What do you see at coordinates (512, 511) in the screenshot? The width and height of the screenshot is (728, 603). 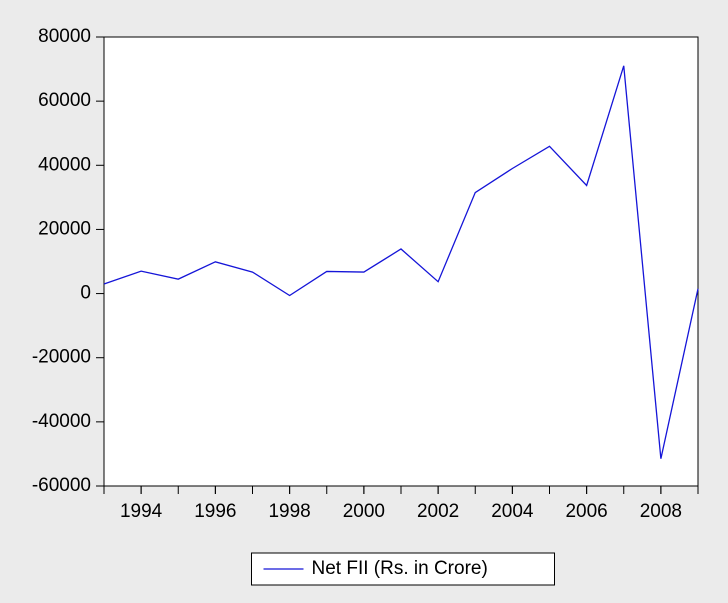 I see `x-tick-label: 2004` at bounding box center [512, 511].